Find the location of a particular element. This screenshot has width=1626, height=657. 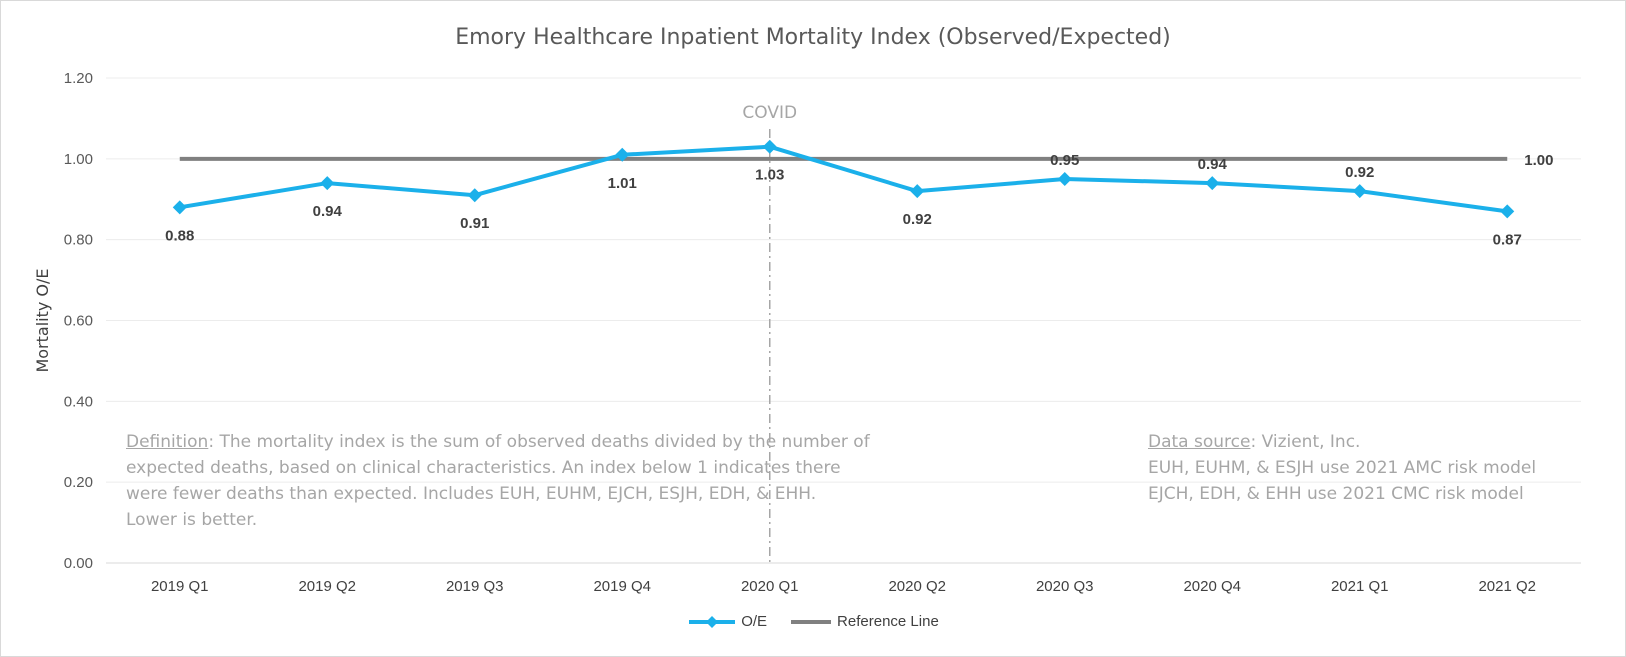

y-tick-label: 0.00 is located at coordinates (78, 563).